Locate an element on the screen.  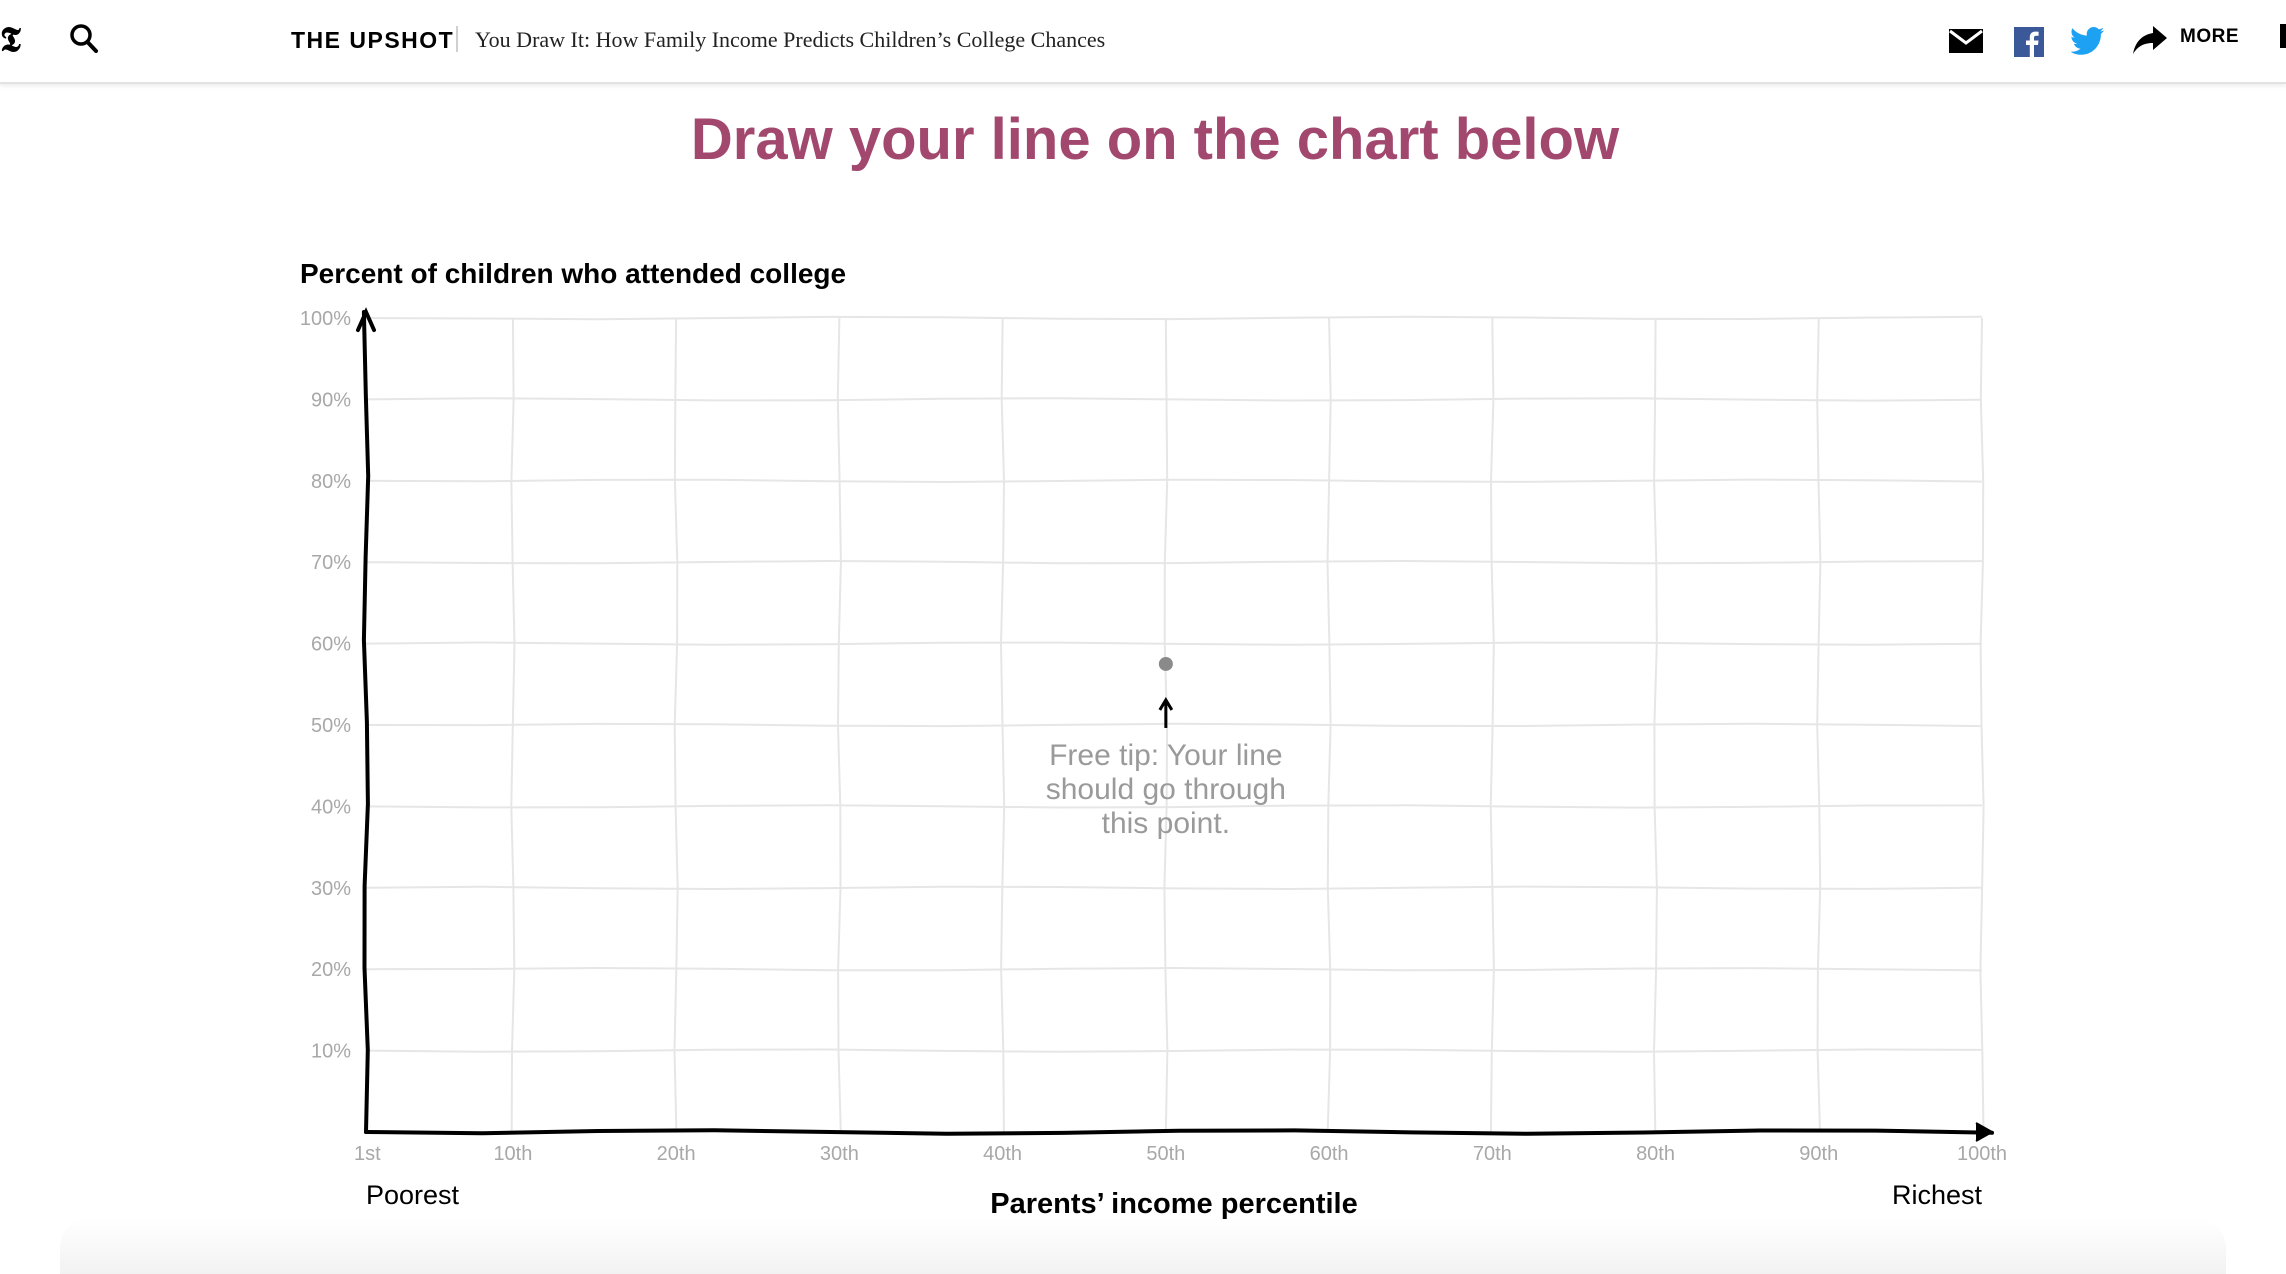
facebook-icon is located at coordinates (2029, 42).